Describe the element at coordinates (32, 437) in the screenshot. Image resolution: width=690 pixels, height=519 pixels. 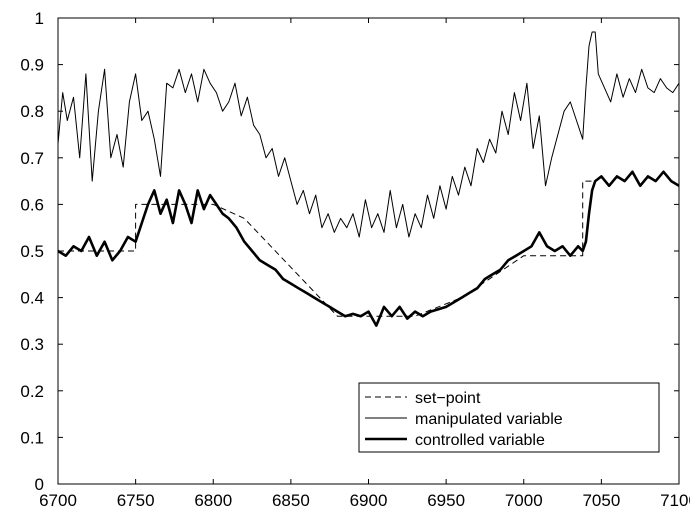
I see `y-tick-label: 0.1` at that location.